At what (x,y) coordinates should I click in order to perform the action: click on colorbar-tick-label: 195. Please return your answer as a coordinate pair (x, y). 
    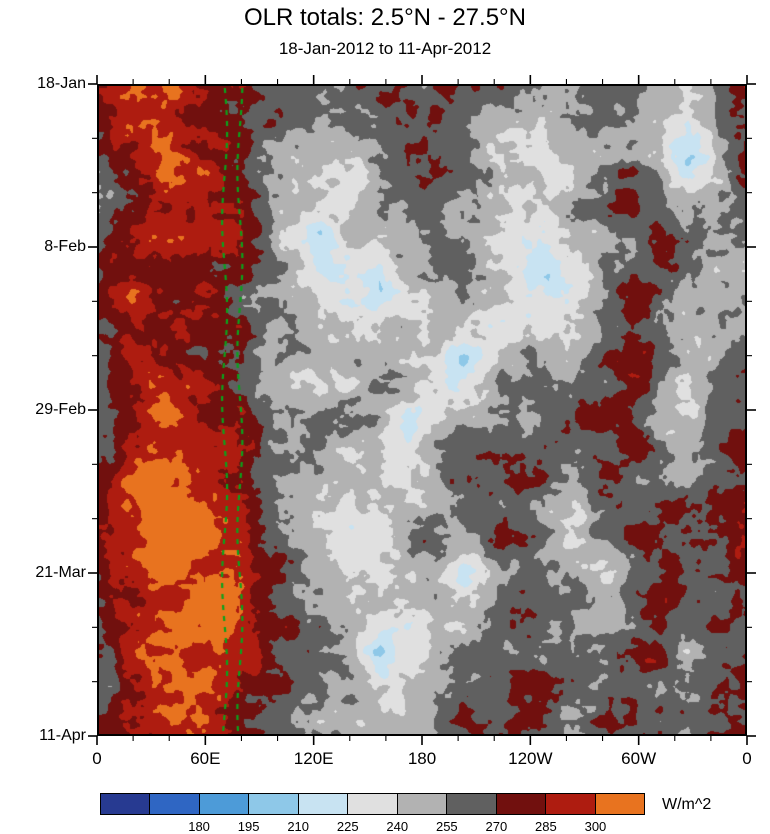
    Looking at the image, I should click on (248, 826).